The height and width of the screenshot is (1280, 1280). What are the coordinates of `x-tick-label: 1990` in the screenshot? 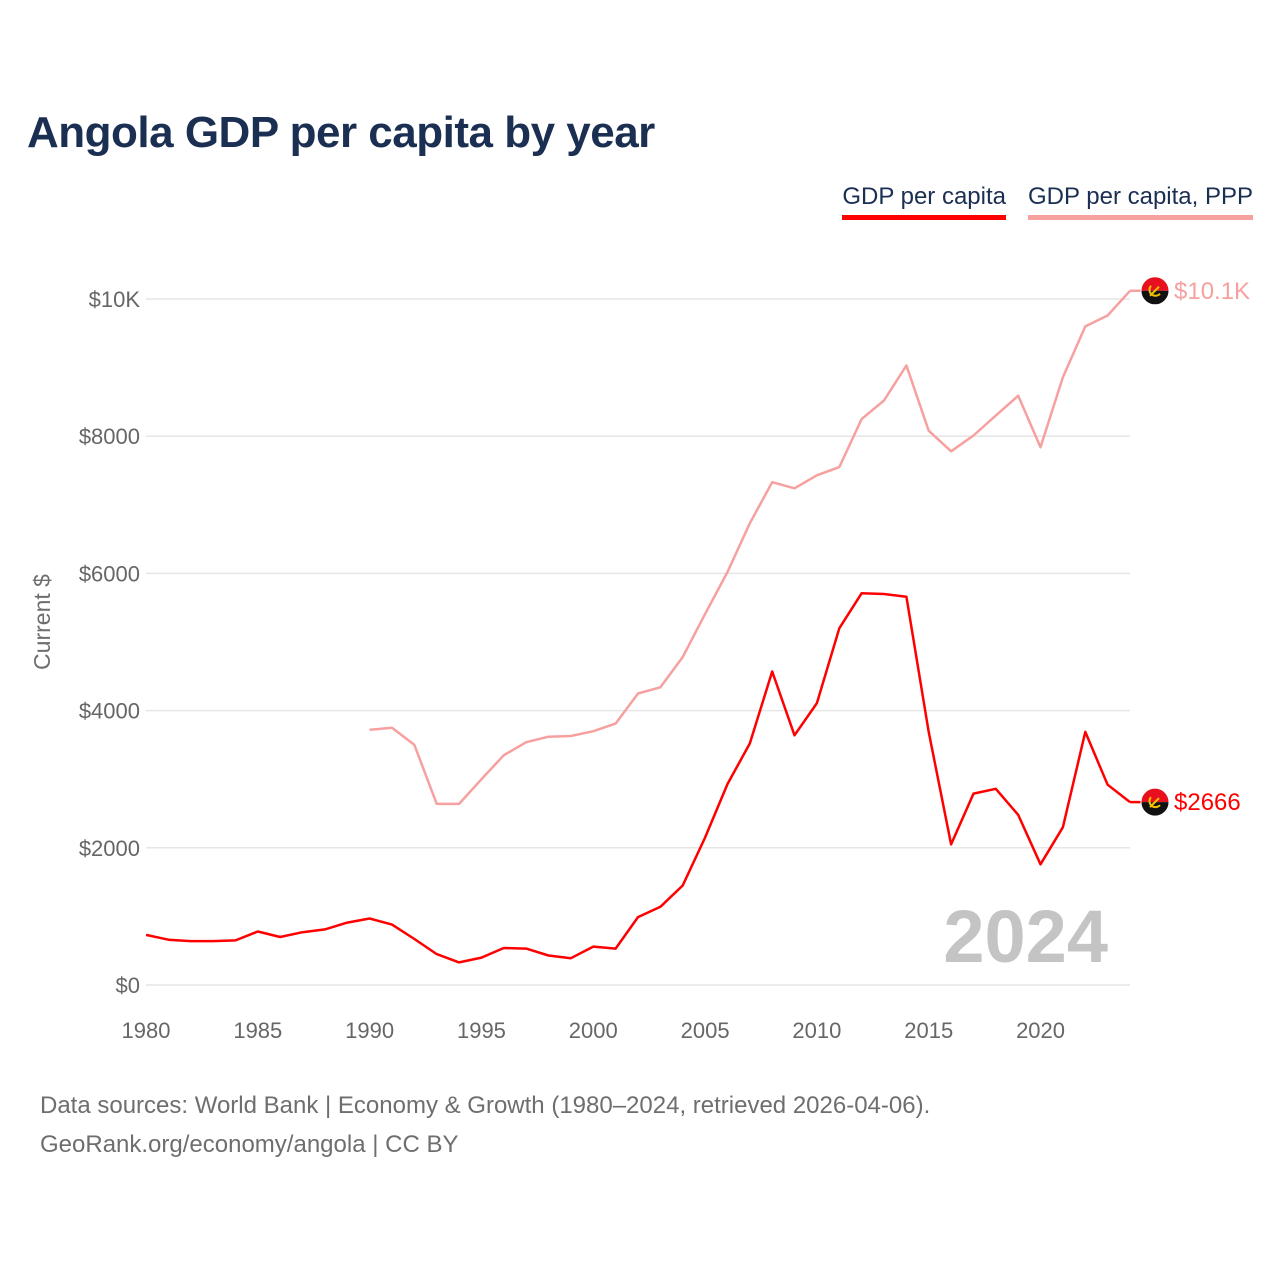 It's located at (369, 1030).